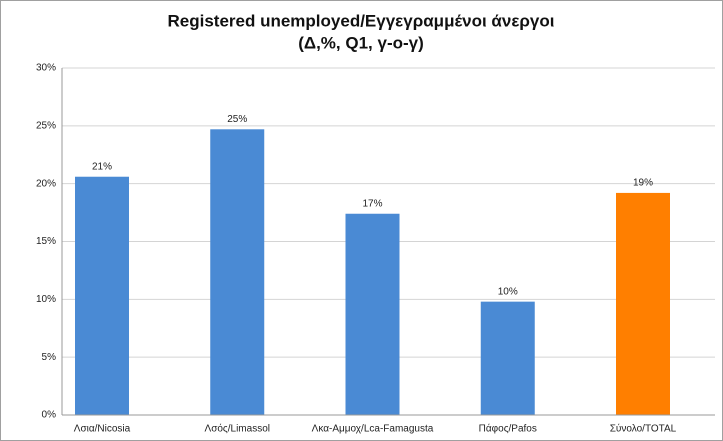 The height and width of the screenshot is (441, 723). I want to click on y-tick-label: 30%, so click(46, 68).